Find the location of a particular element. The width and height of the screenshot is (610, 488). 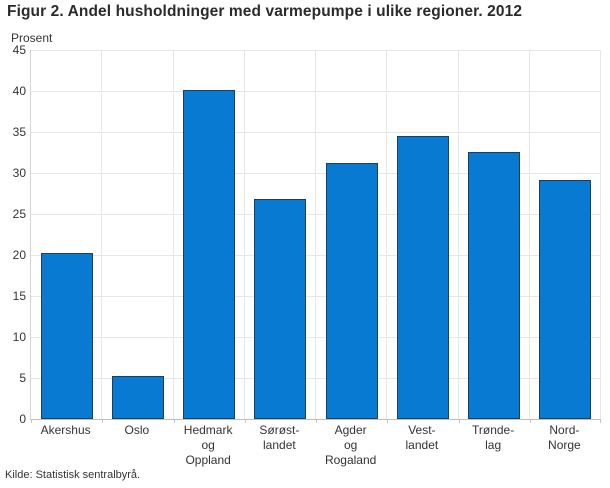

bar-sørøst is located at coordinates (280, 309).